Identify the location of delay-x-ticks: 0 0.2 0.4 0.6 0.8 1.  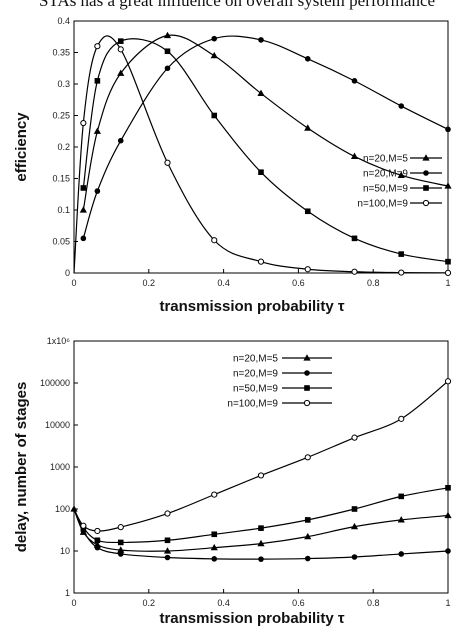
(261, 598).